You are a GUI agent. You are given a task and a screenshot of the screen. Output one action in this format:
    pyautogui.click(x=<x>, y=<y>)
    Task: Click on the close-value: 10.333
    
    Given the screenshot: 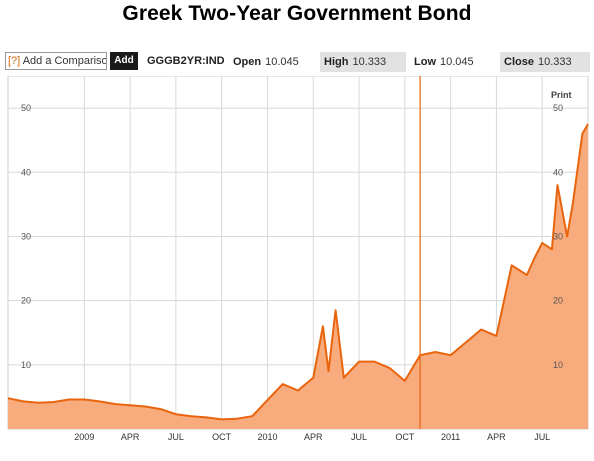 What is the action you would take?
    pyautogui.click(x=554, y=62)
    